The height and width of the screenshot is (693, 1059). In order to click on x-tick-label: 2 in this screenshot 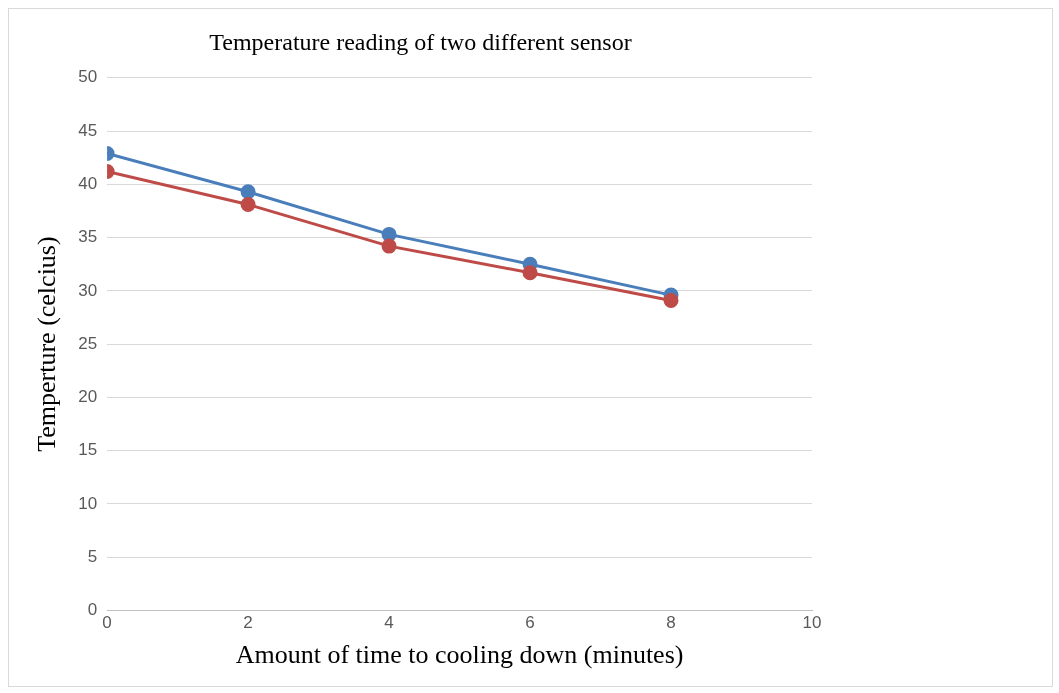, I will do `click(248, 623)`.